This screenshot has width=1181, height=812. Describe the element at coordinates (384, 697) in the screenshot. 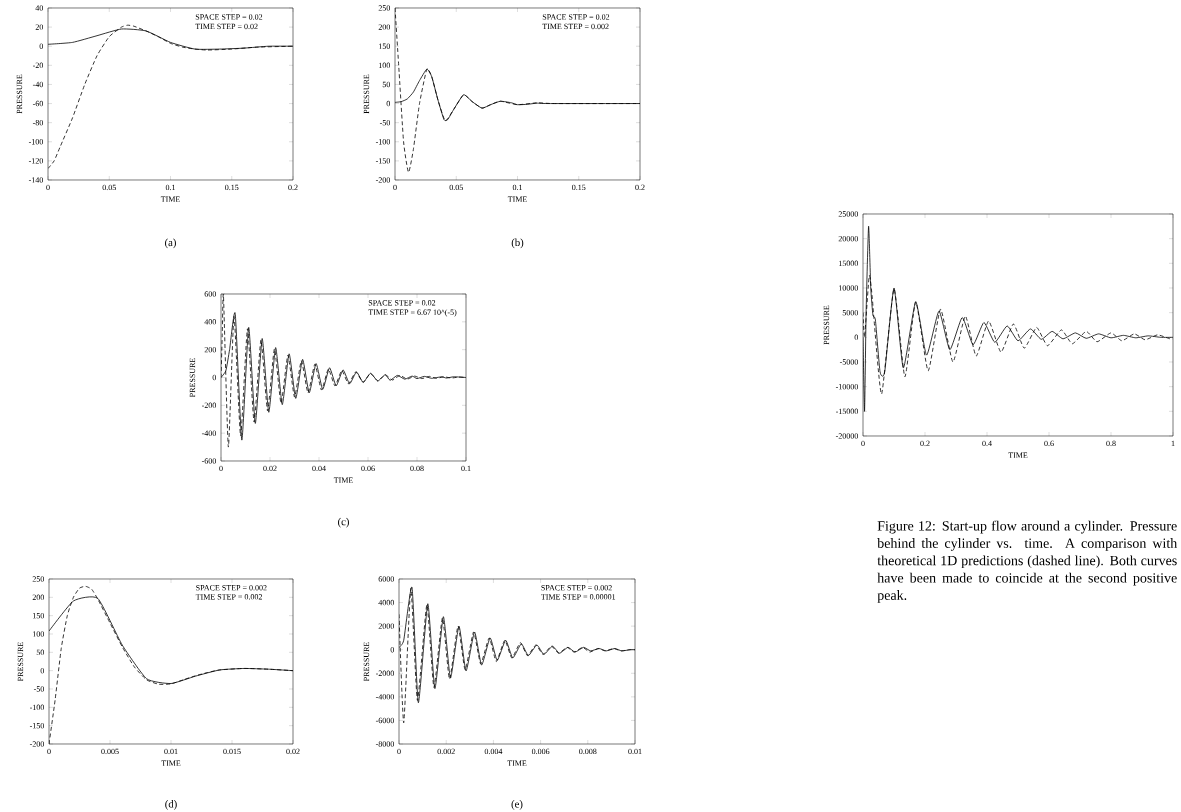

I see `y-tick-label: -4000` at that location.